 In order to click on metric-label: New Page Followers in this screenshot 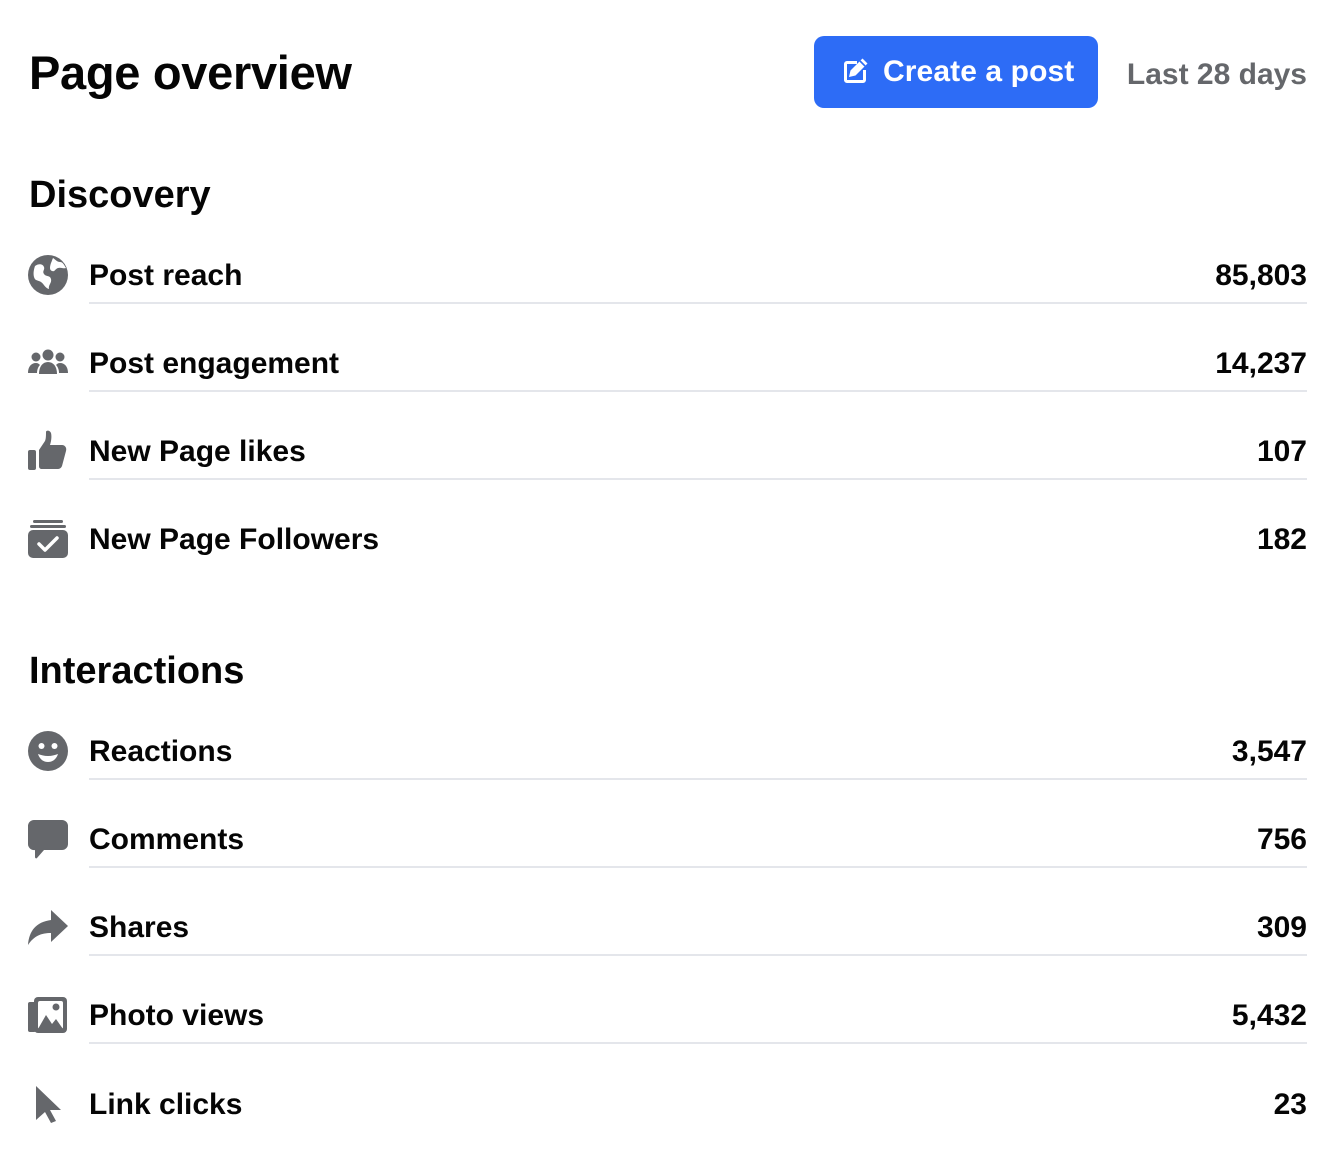, I will do `click(234, 539)`.